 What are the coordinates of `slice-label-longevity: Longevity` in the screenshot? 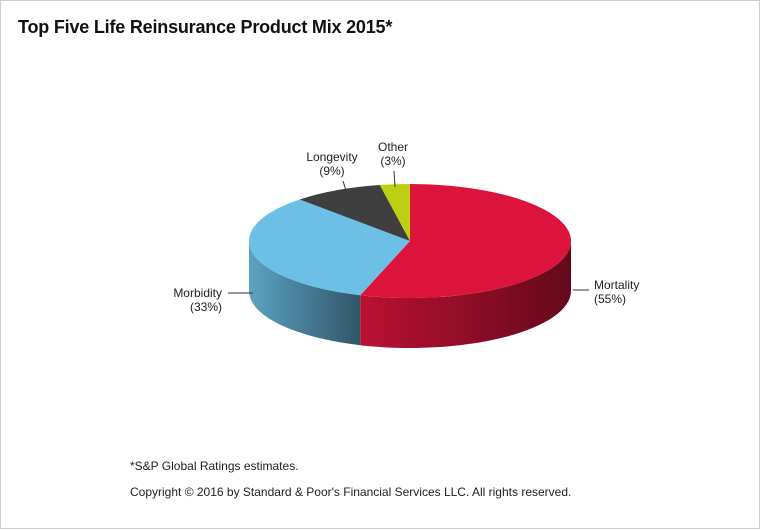 It's located at (331, 157).